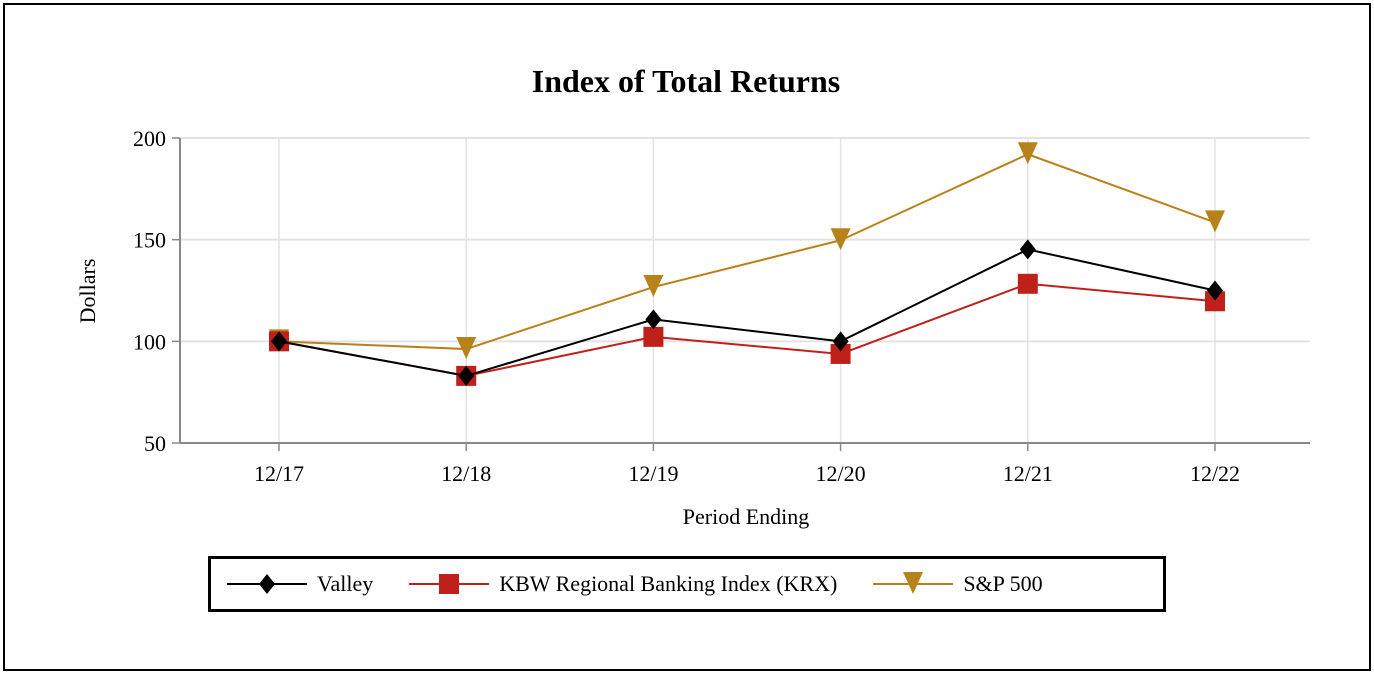  What do you see at coordinates (1215, 473) in the screenshot?
I see `x-tick-label: 12/22` at bounding box center [1215, 473].